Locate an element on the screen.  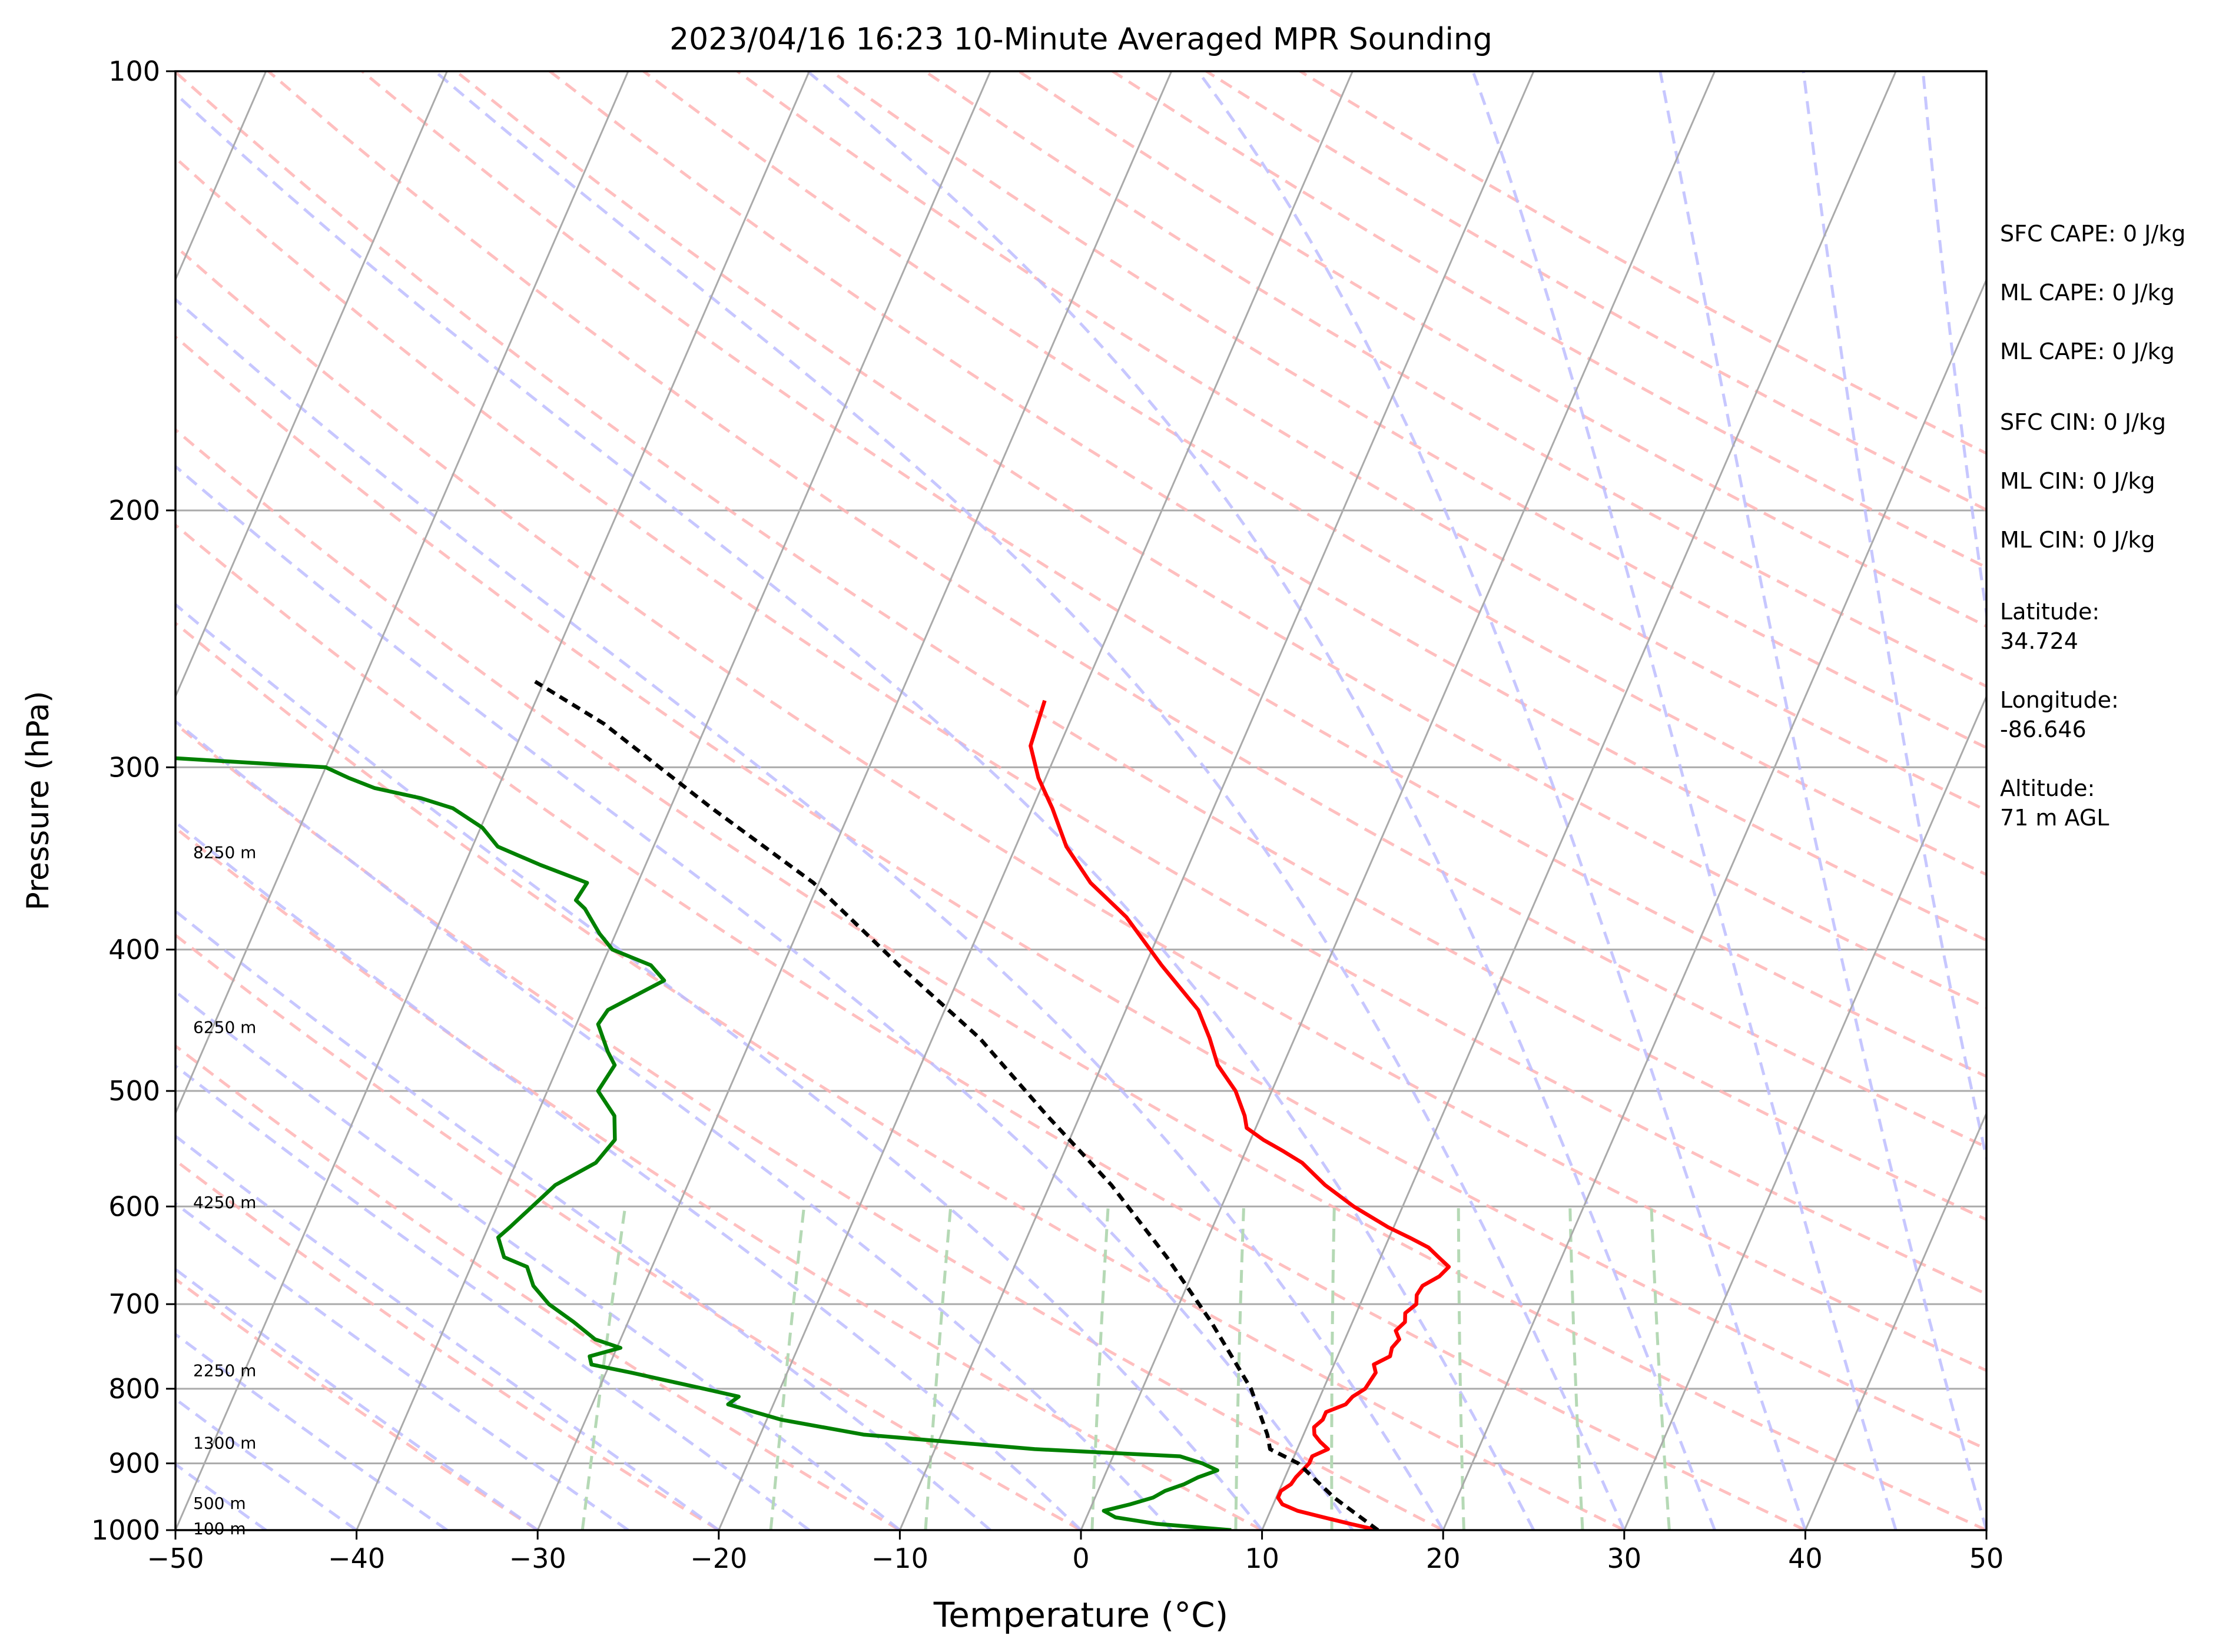
y-tick-label: 300 is located at coordinates (134, 767).